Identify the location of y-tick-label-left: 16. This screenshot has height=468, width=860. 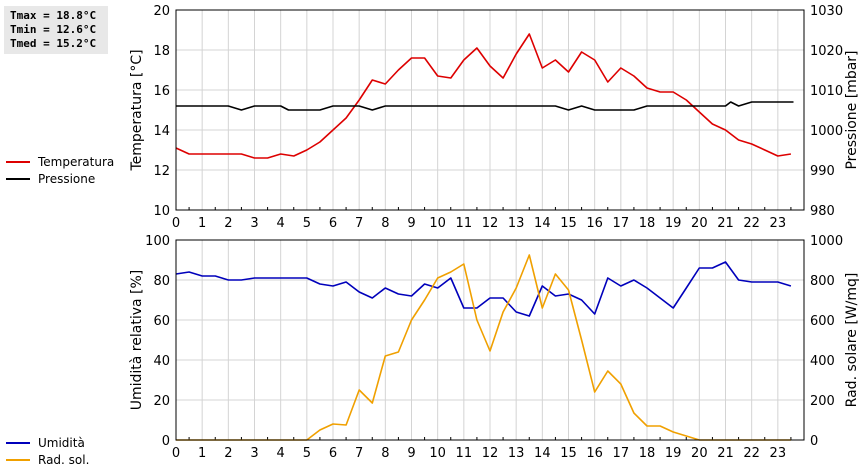
(161, 91).